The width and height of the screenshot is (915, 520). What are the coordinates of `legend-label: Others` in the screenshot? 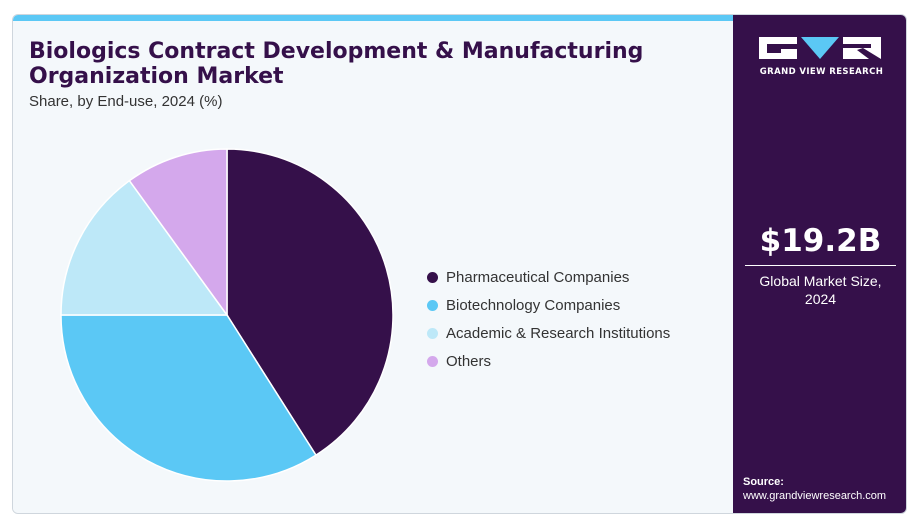 It's located at (469, 361).